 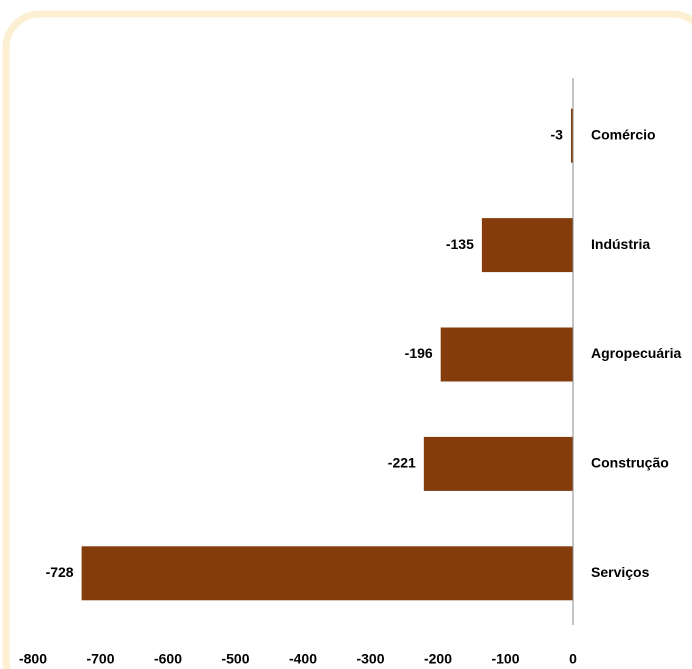 What do you see at coordinates (60, 572) in the screenshot?
I see `value-label: -728` at bounding box center [60, 572].